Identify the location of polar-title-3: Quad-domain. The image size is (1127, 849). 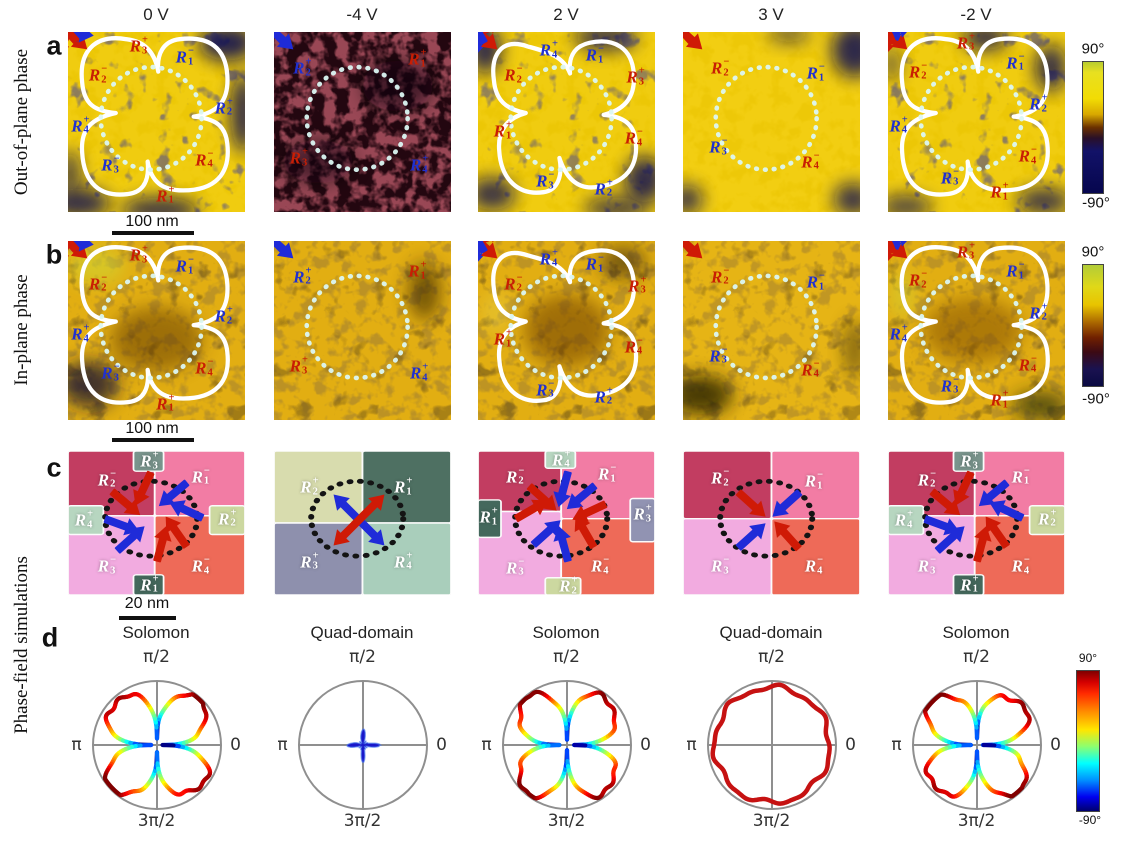
(771, 632).